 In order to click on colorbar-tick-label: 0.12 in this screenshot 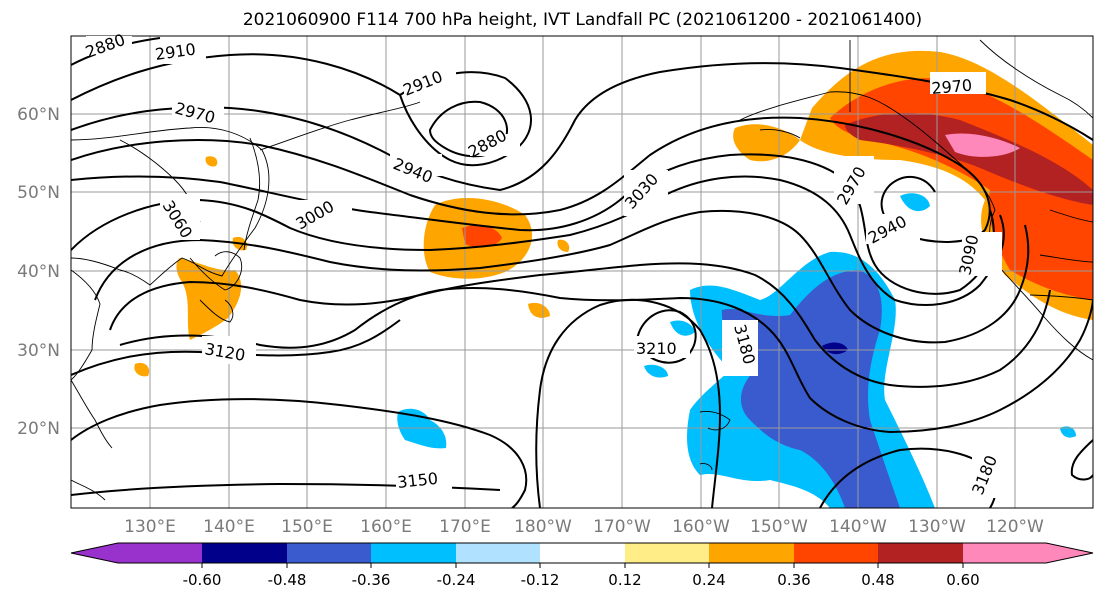, I will do `click(624, 580)`.